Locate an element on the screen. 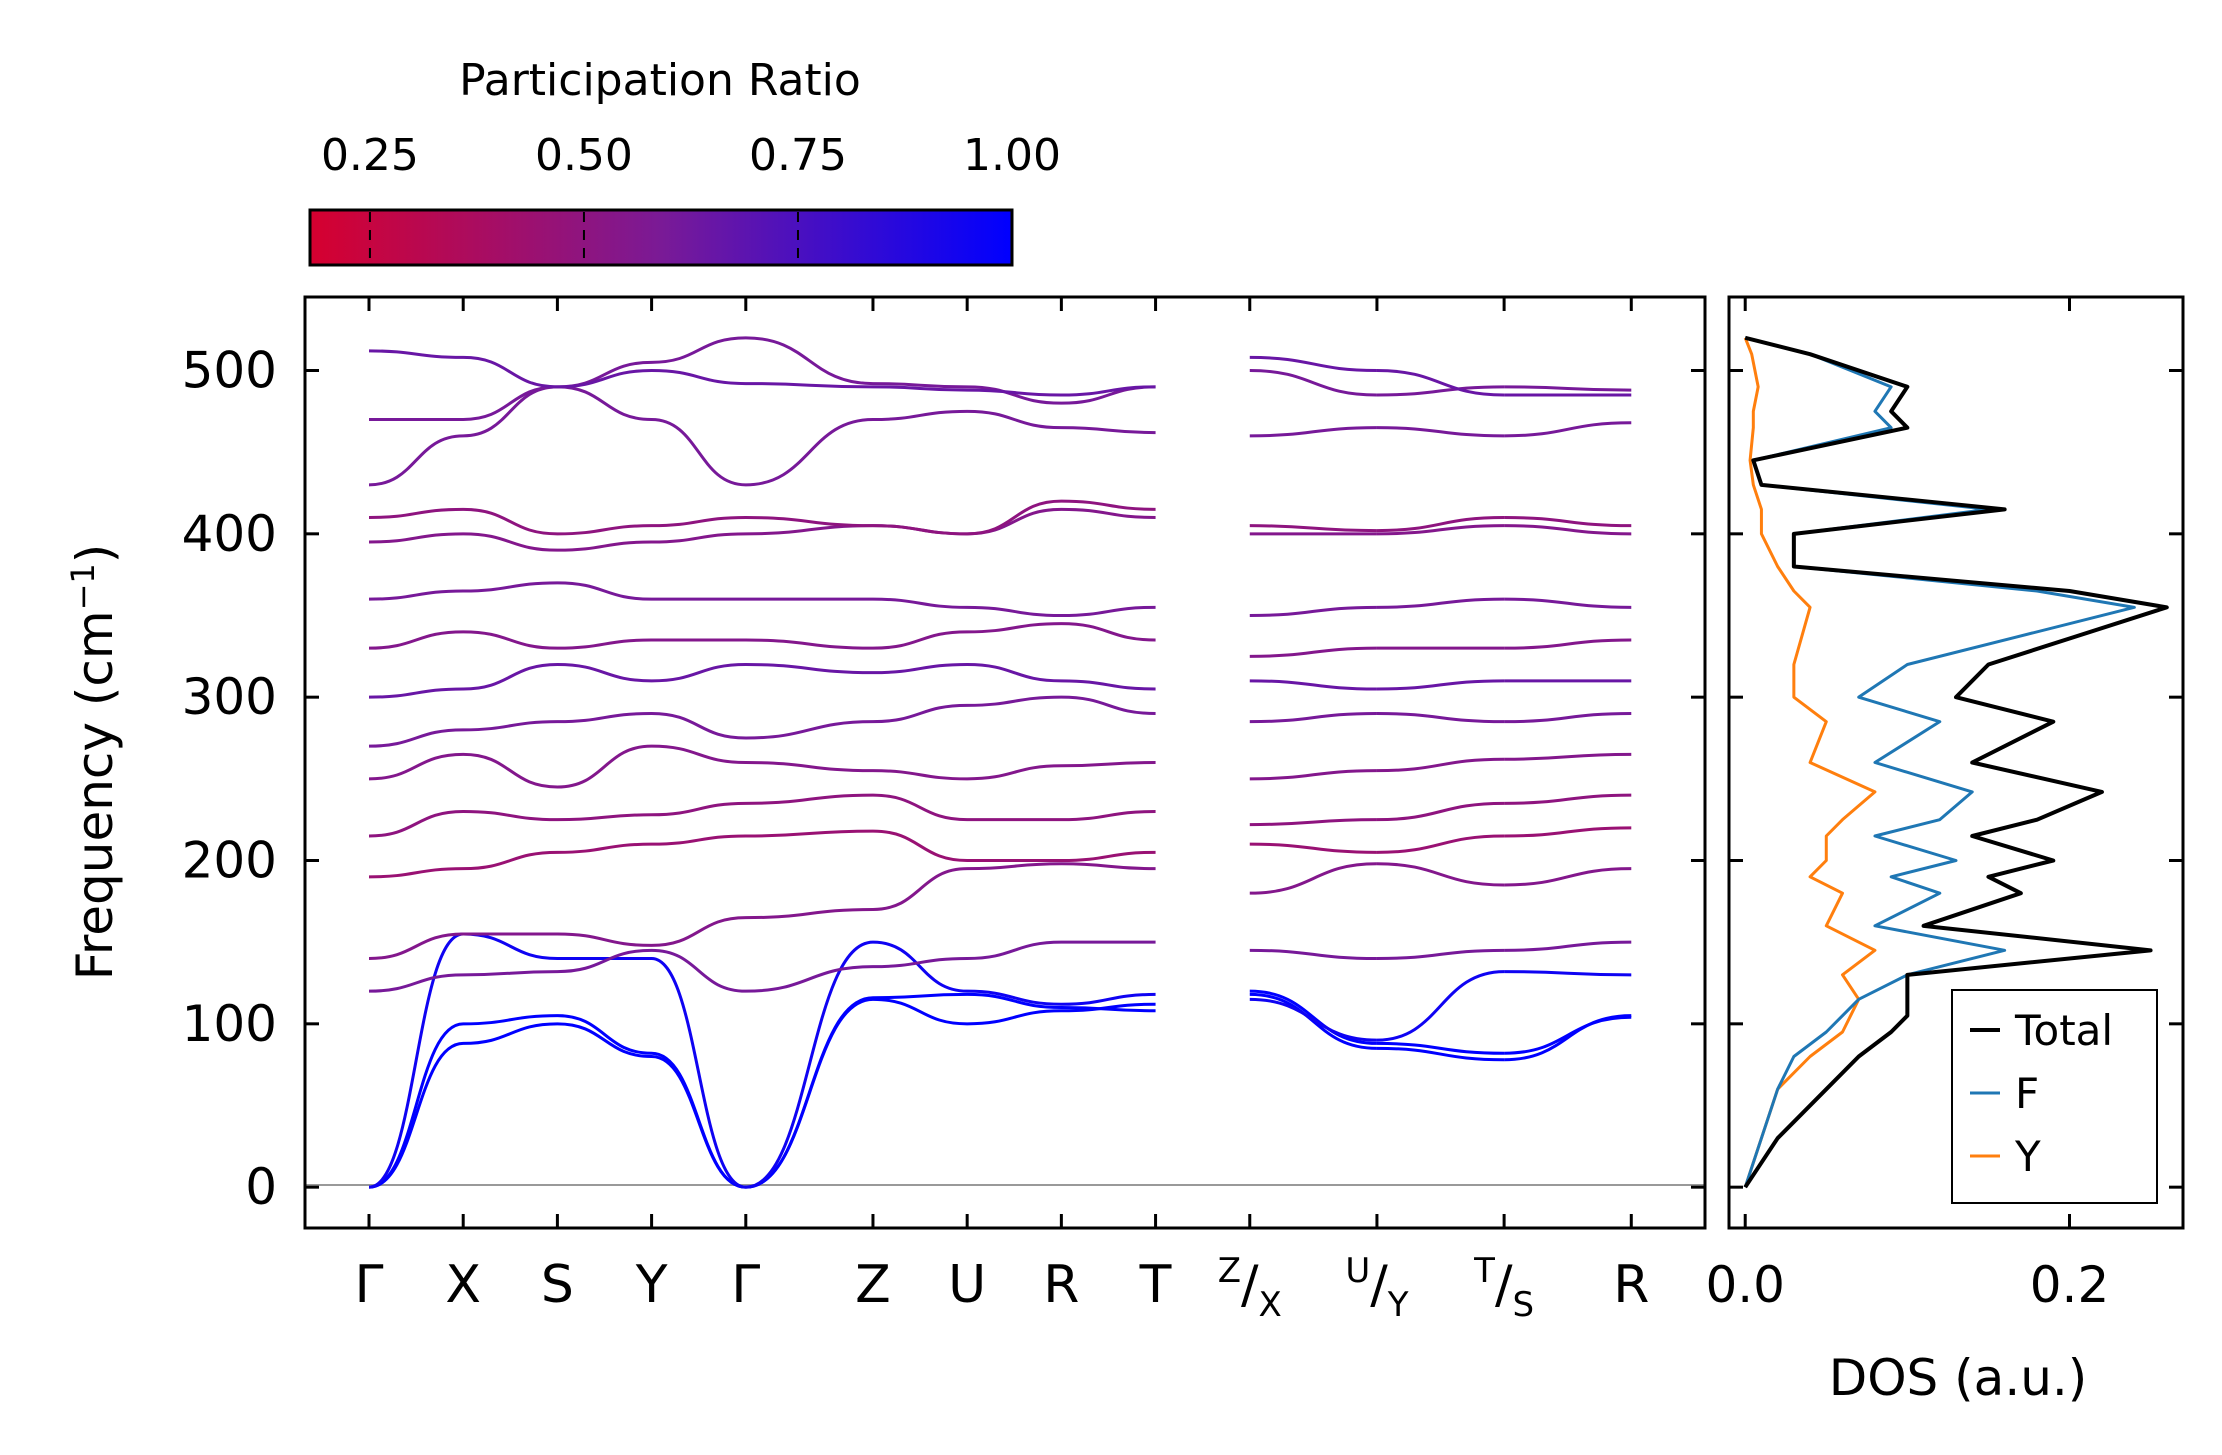 The image size is (2222, 1455). x-tick-label: S is located at coordinates (557, 1285).